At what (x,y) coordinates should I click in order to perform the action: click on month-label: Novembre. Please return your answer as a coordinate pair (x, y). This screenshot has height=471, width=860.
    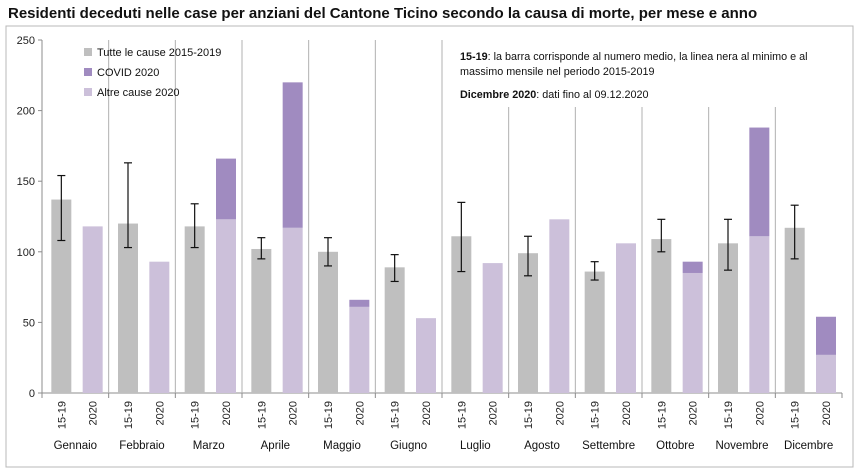
    Looking at the image, I should click on (741, 446).